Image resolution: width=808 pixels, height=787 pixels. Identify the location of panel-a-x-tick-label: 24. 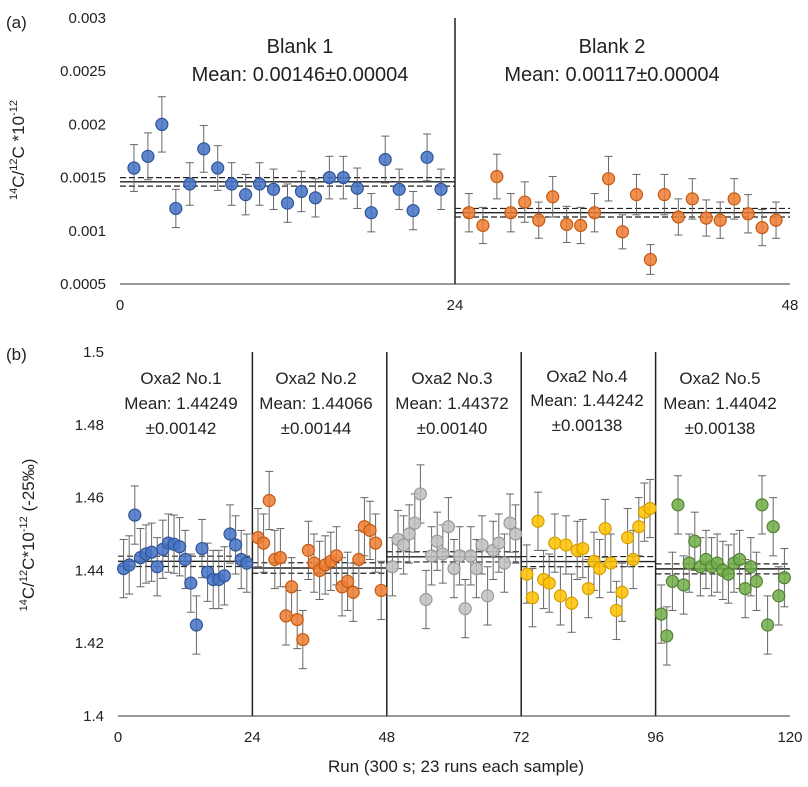
(455, 305).